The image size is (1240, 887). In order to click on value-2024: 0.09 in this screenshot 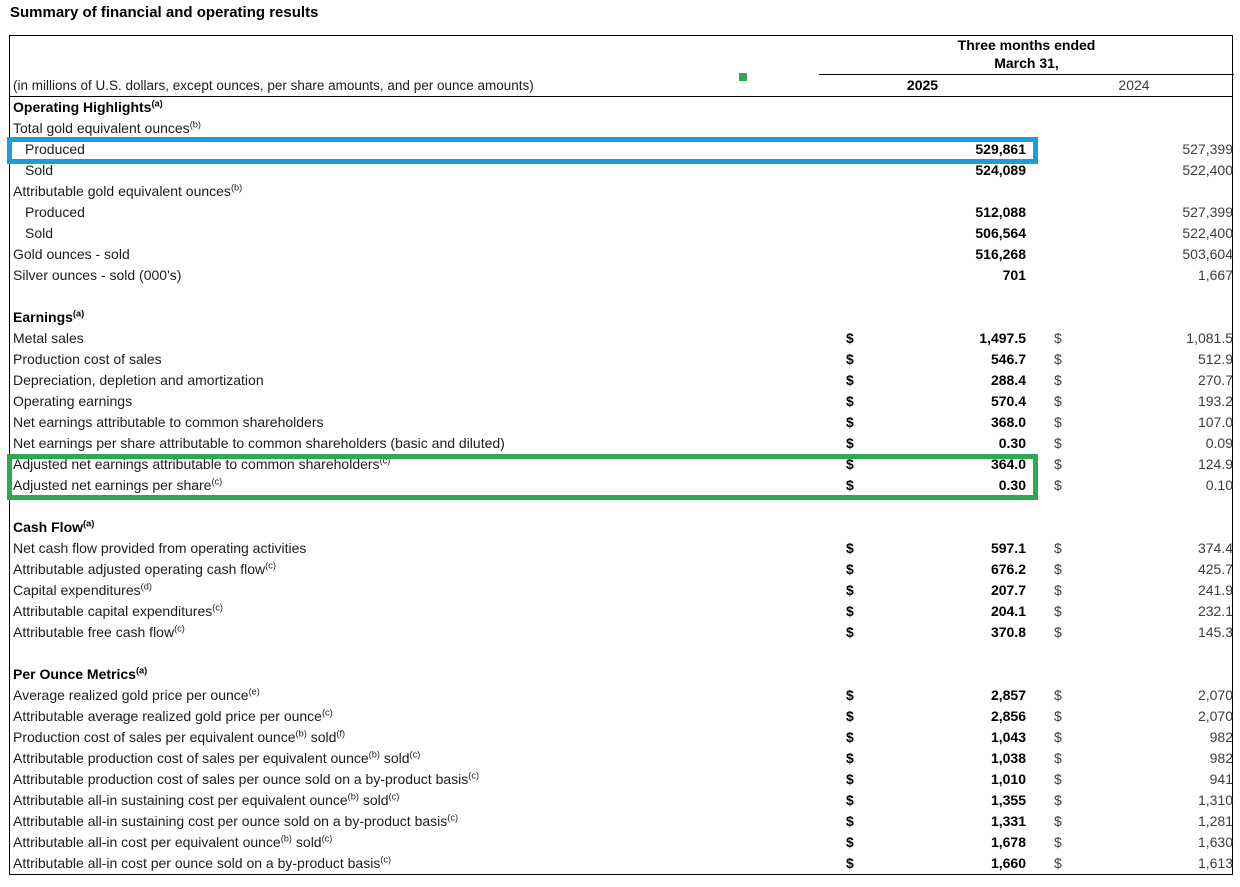, I will do `click(1219, 443)`.